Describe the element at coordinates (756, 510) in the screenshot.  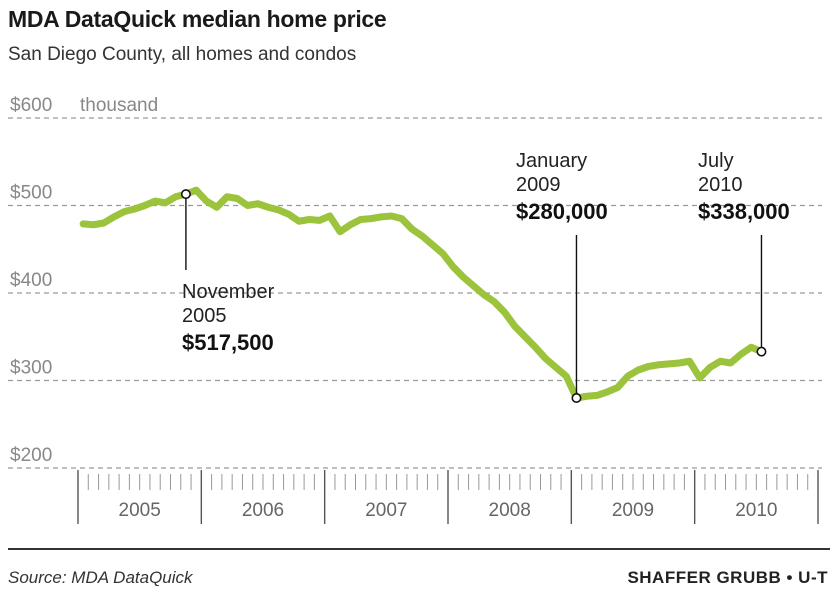
I see `x-year-label: 2010` at that location.